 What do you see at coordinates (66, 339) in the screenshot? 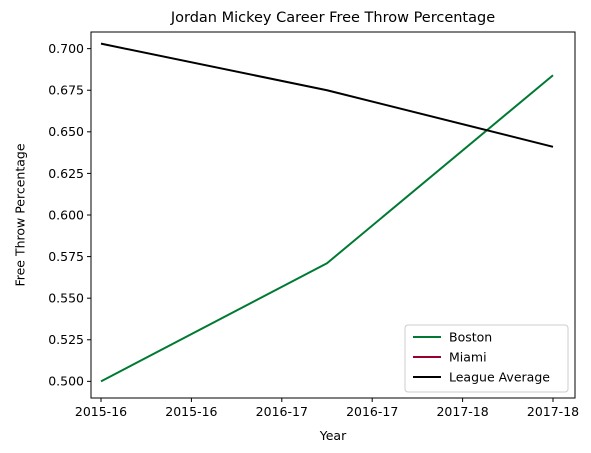
I see `y-tick-label: 0.525` at bounding box center [66, 339].